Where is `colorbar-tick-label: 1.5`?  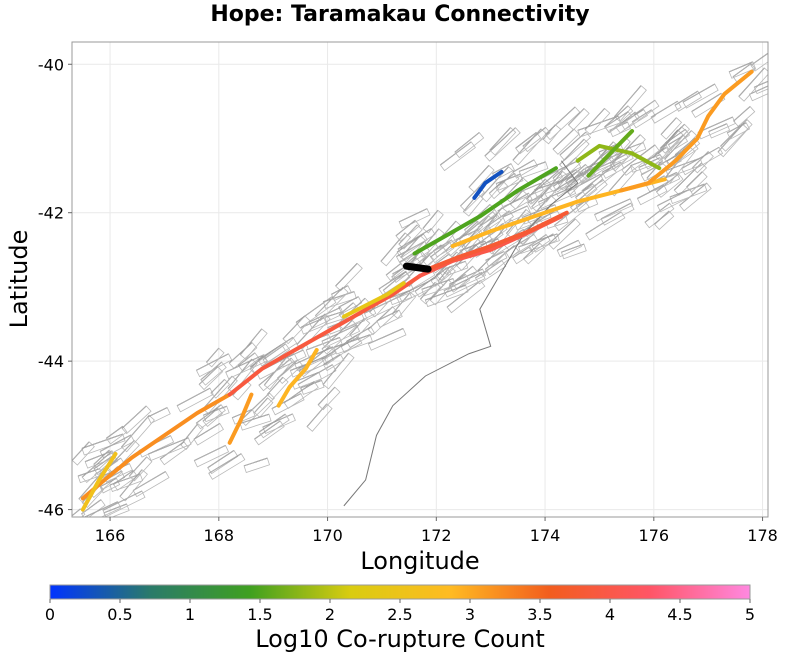 colorbar-tick-label: 1.5 is located at coordinates (259, 614).